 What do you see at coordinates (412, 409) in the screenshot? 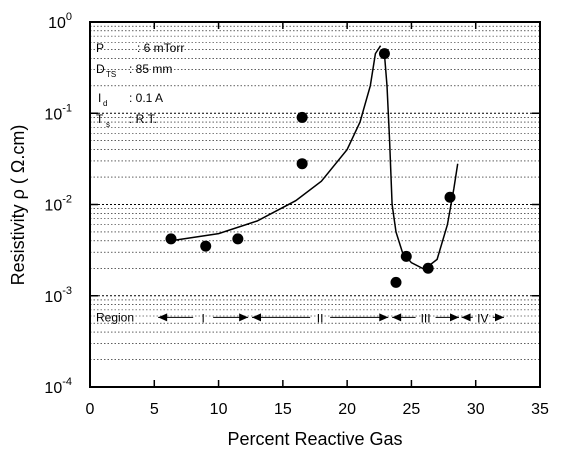
I see `x-tick-label: 25` at bounding box center [412, 409].